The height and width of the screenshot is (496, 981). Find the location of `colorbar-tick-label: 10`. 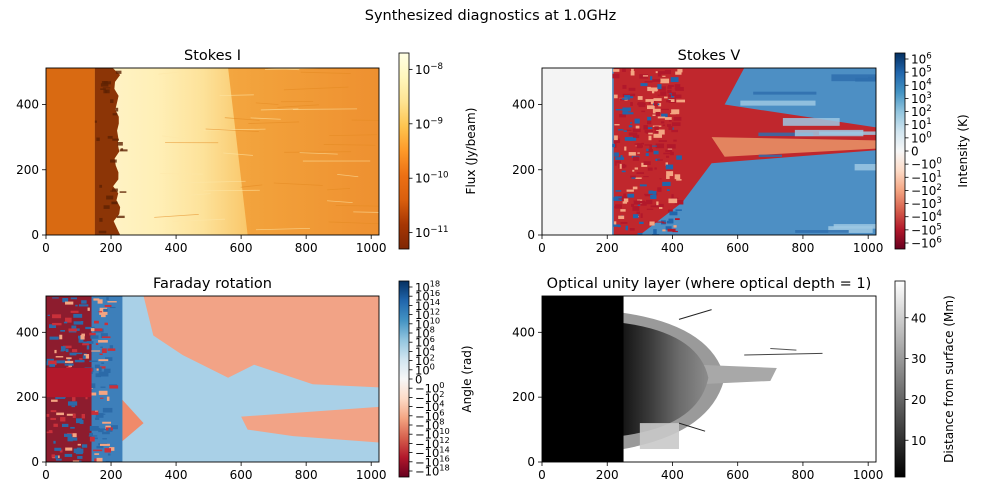

colorbar-tick-label: 10 is located at coordinates (918, 441).